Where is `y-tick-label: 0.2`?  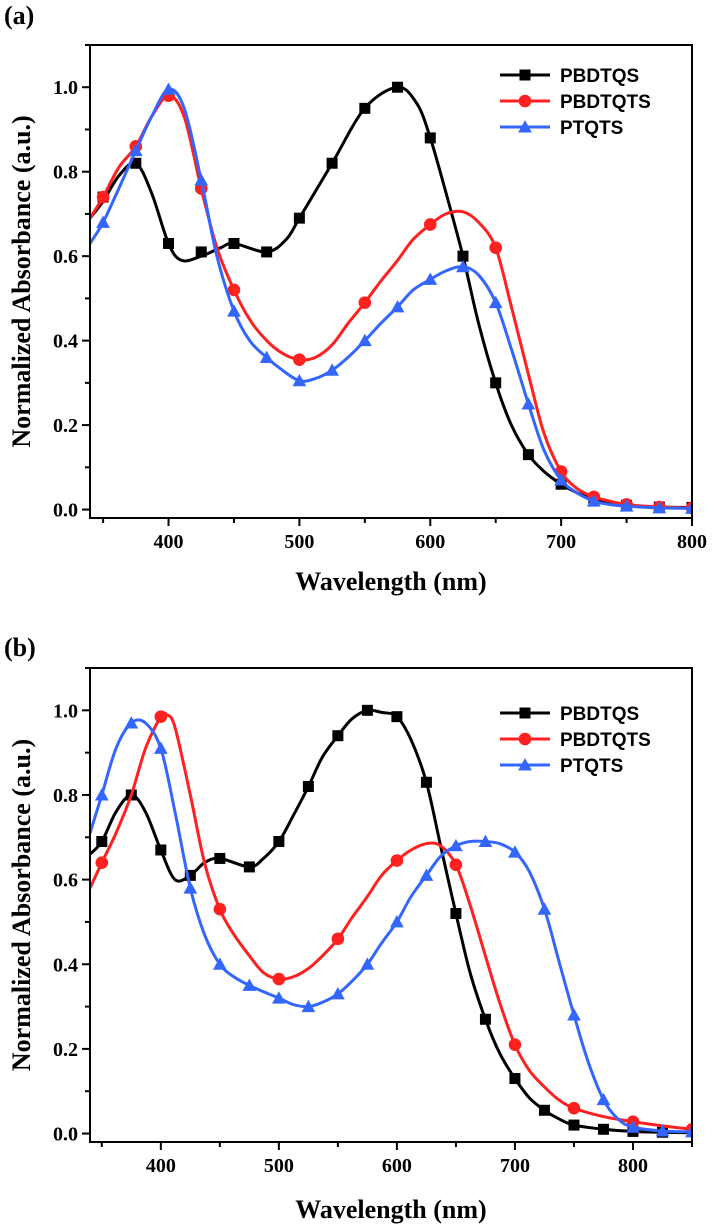
y-tick-label: 0.2 is located at coordinates (65, 426).